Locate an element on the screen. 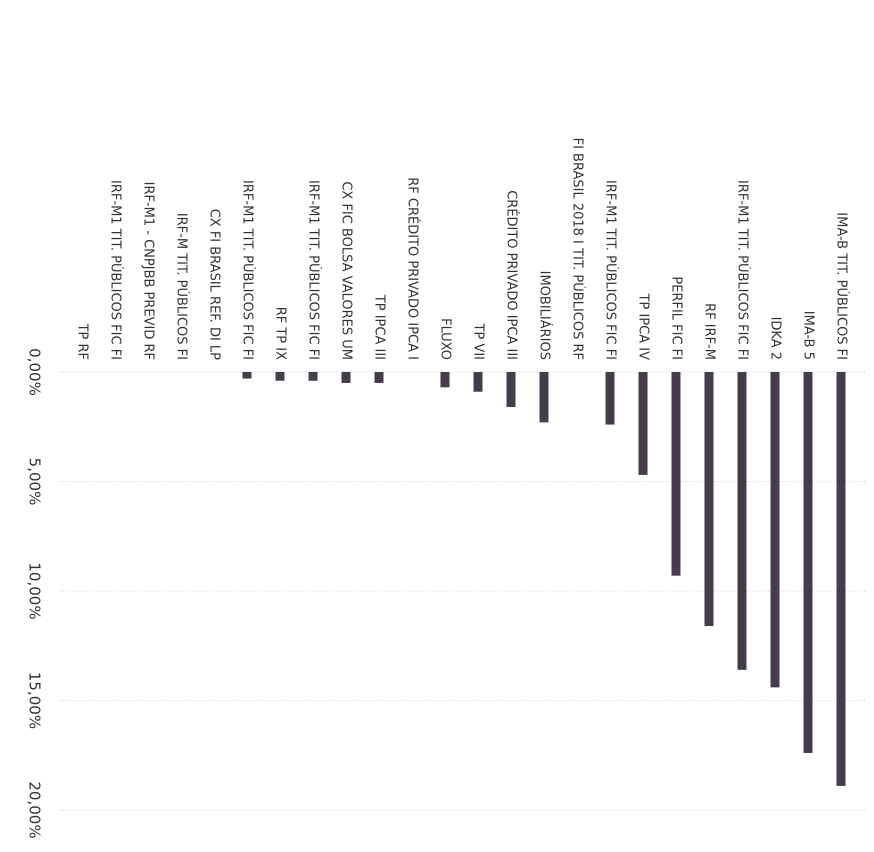 The image size is (874, 852). value-tick-label: 10,00% is located at coordinates (35, 590).